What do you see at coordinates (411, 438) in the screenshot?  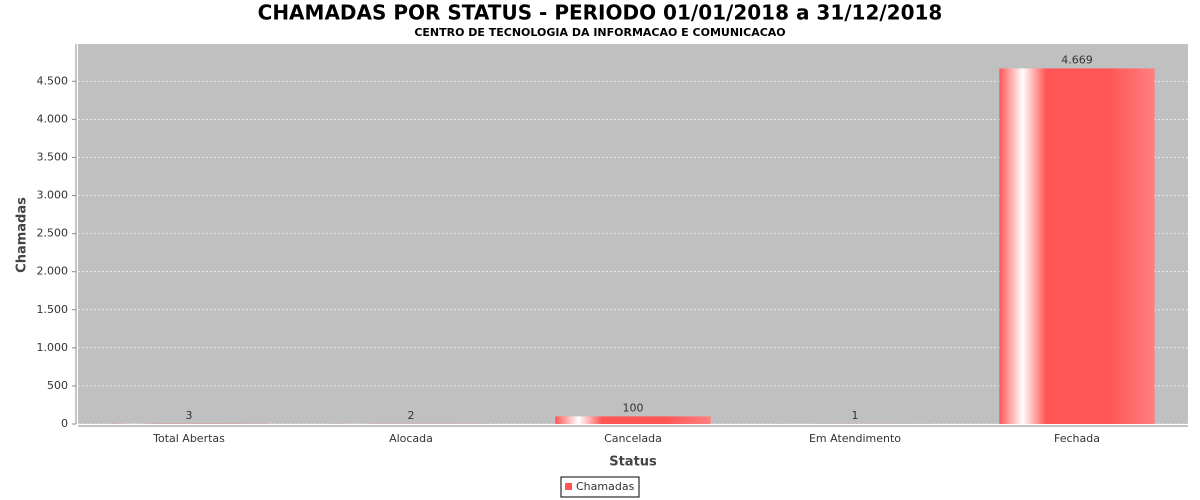 I see `x-tick-label: Alocada` at bounding box center [411, 438].